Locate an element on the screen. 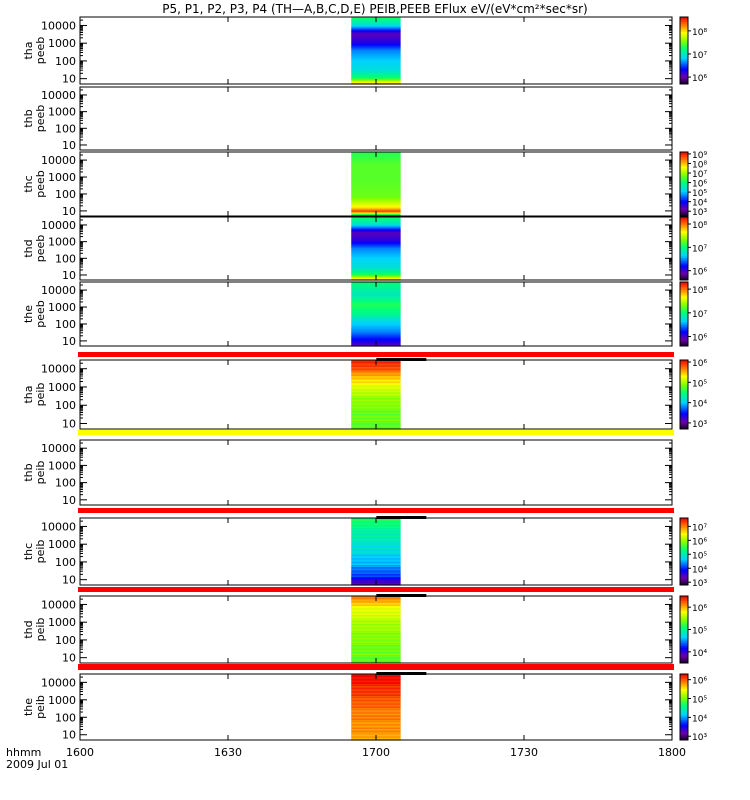 The image size is (750, 800). spectrogram-cells is located at coordinates (376, 552).